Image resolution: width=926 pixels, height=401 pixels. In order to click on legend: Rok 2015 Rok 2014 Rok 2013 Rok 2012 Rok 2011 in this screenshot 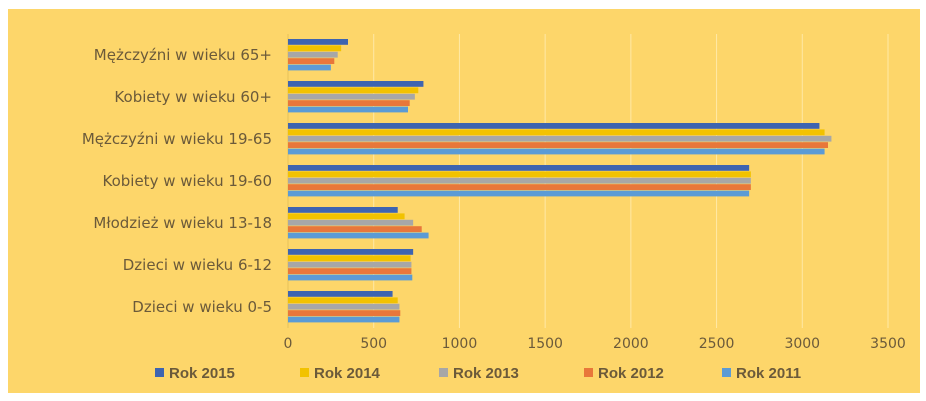, I will do `click(478, 373)`.